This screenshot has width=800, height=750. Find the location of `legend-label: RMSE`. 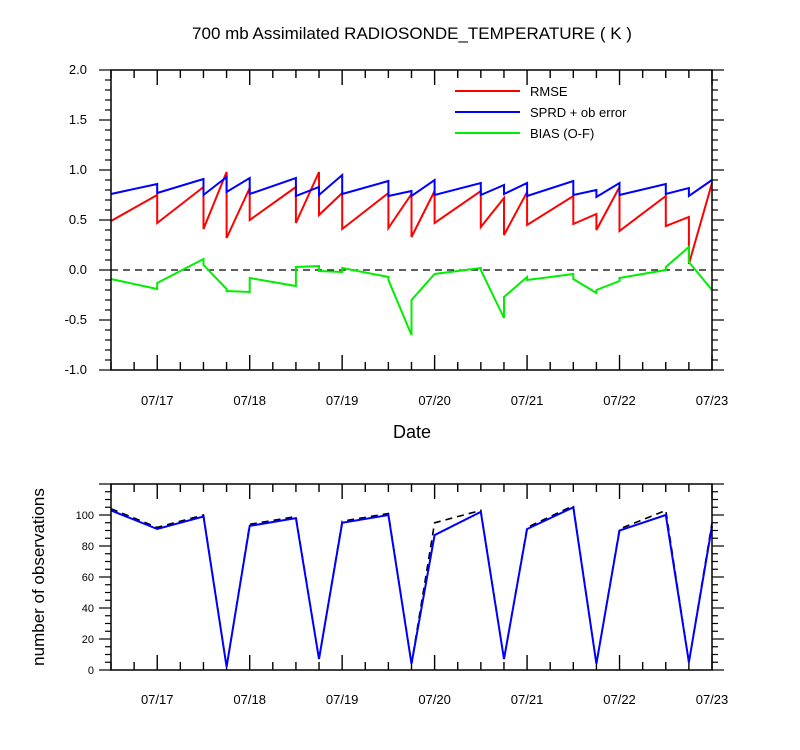

legend-label: RMSE is located at coordinates (549, 91).